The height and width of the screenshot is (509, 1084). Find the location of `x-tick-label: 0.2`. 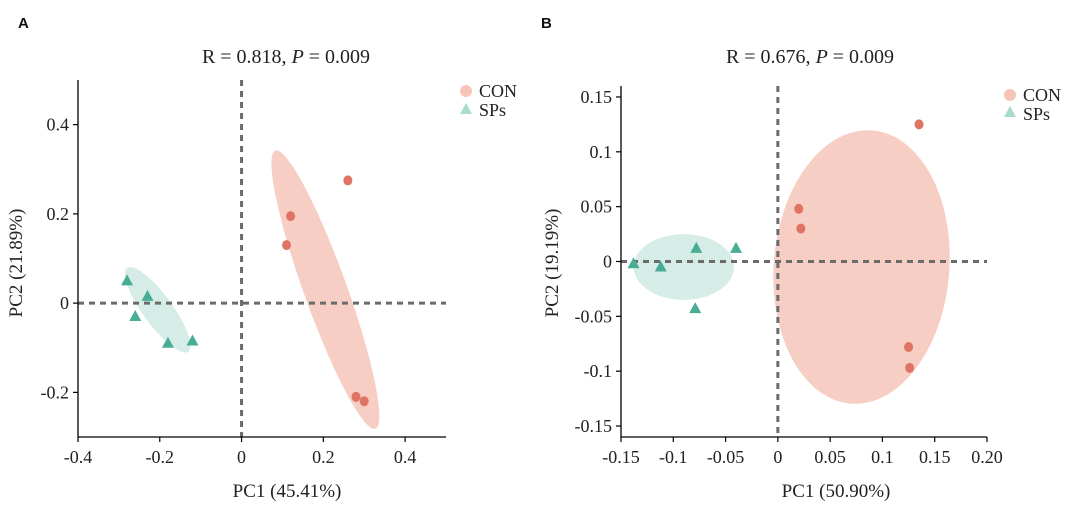

x-tick-label: 0.2 is located at coordinates (323, 457).